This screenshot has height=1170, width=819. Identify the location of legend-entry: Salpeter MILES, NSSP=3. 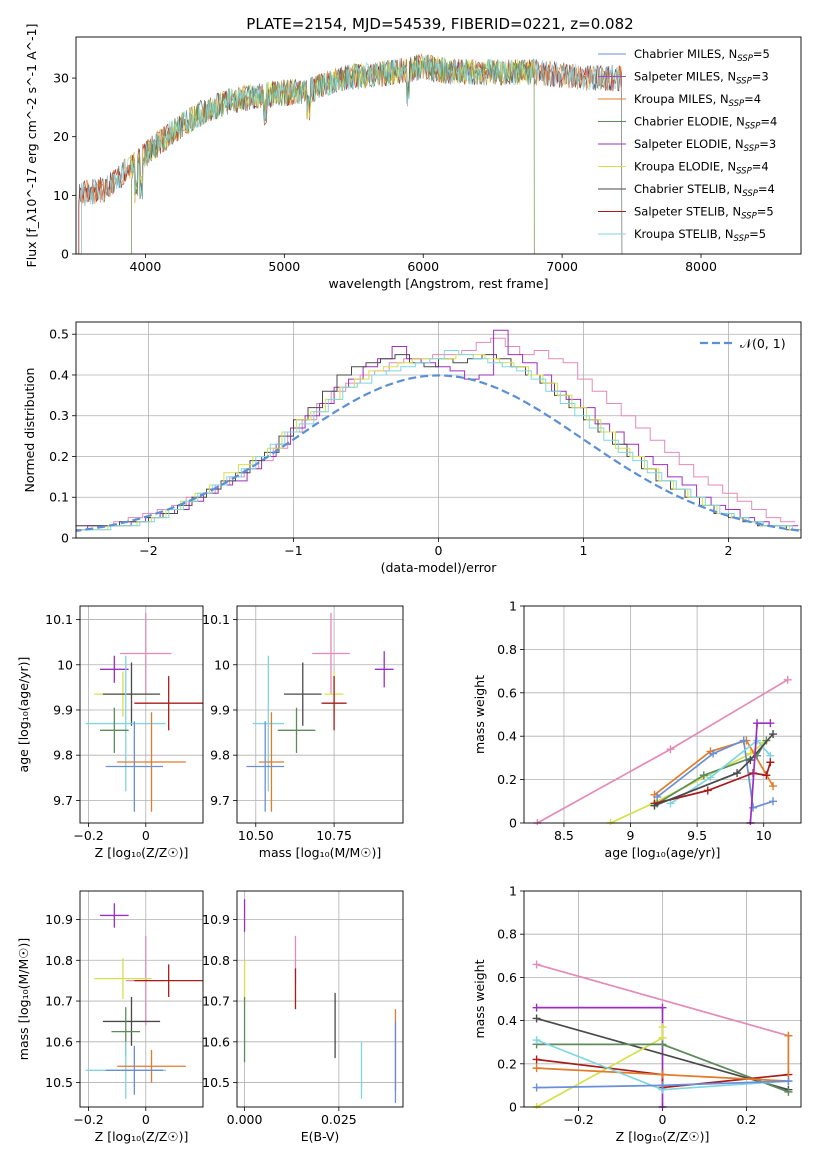
(701, 78).